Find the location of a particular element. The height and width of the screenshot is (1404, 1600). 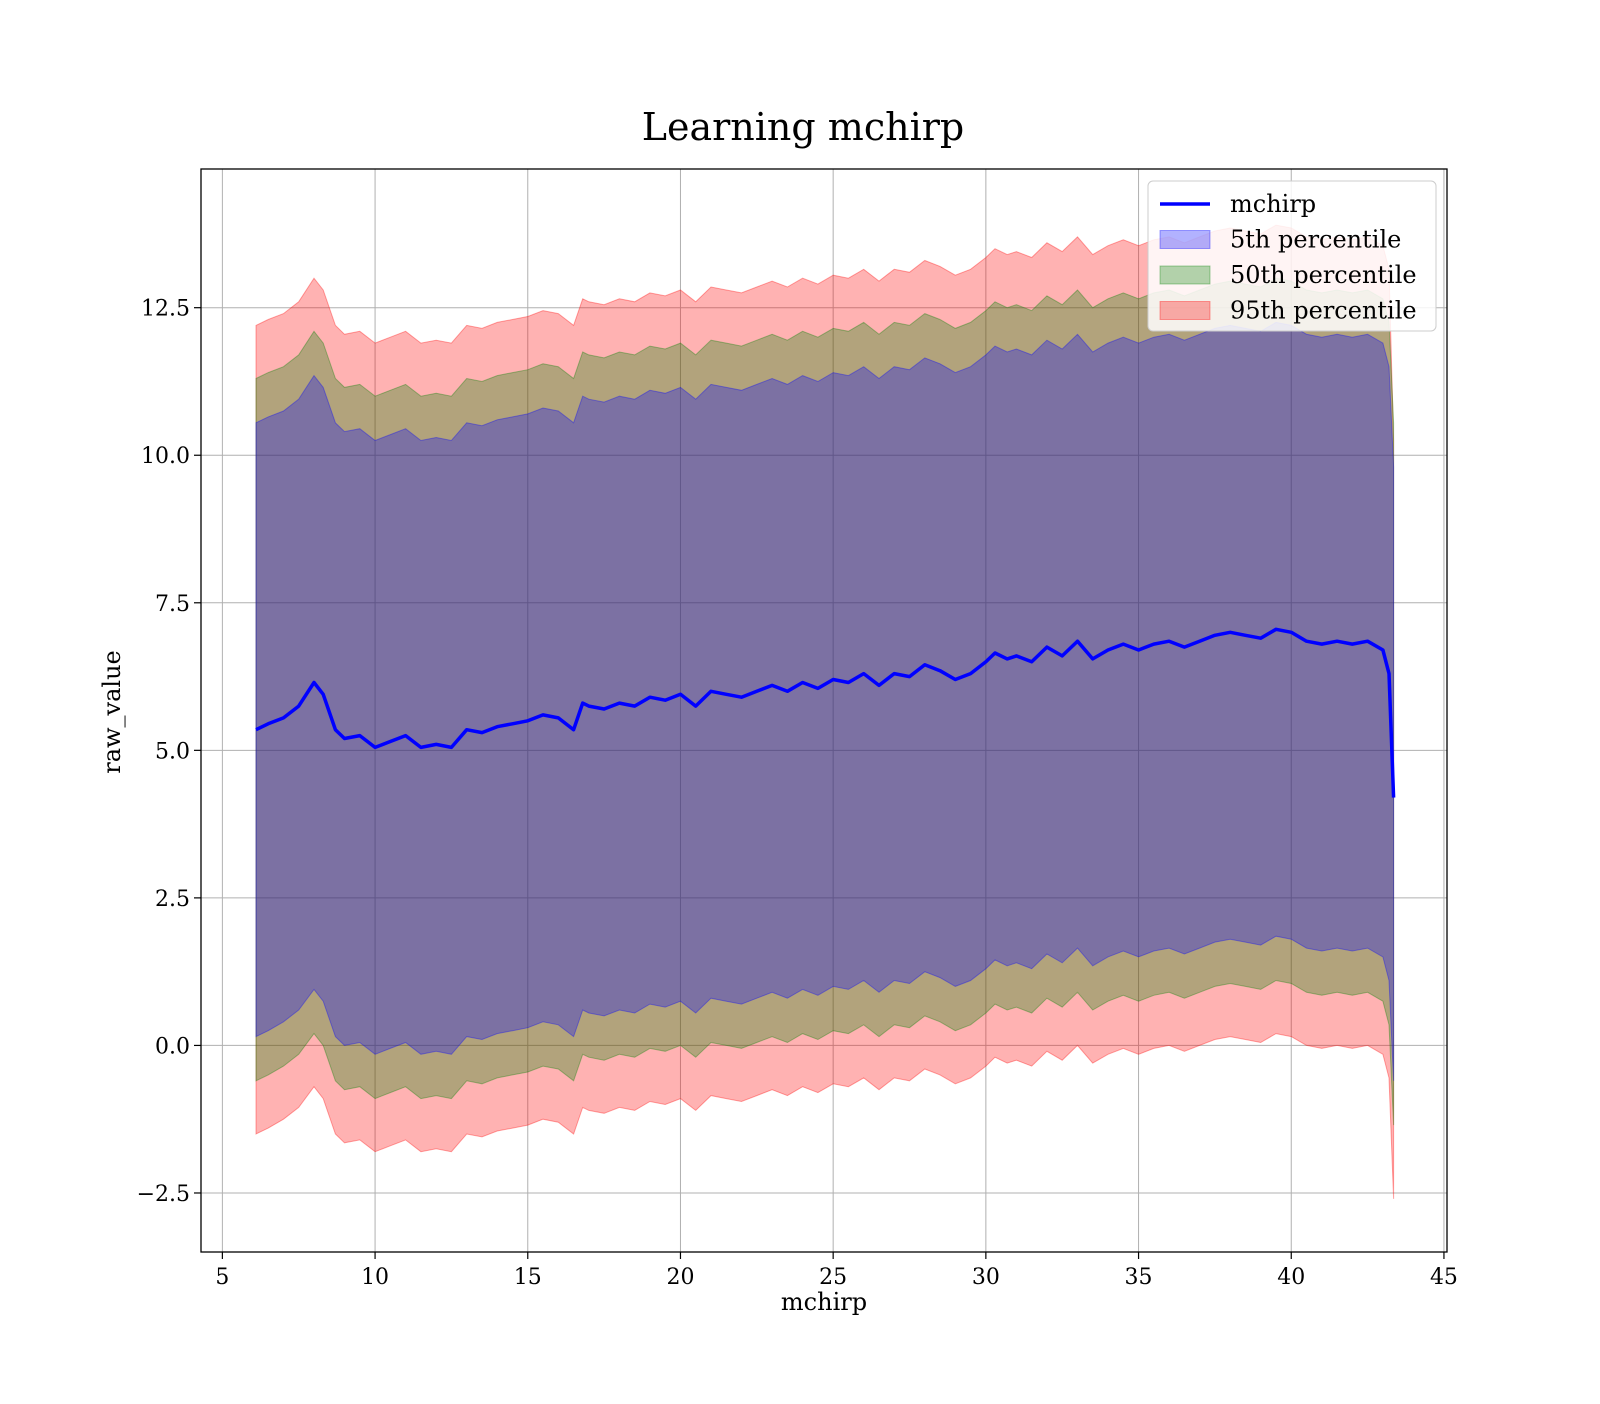

legend-swatch-5th-percentile is located at coordinates (1185, 239).